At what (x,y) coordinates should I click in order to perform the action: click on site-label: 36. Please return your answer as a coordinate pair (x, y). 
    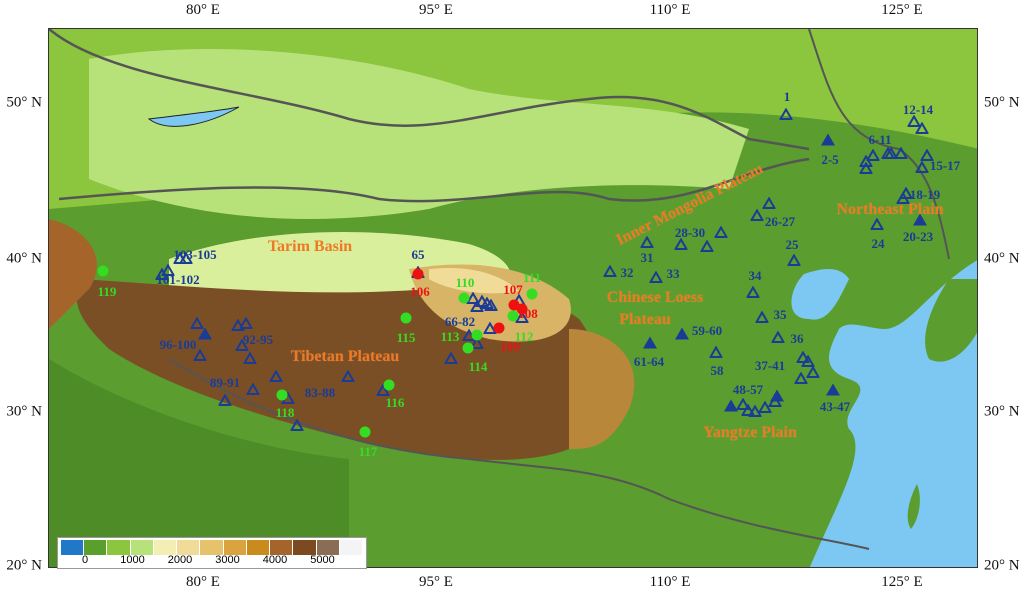
    Looking at the image, I should click on (797, 338).